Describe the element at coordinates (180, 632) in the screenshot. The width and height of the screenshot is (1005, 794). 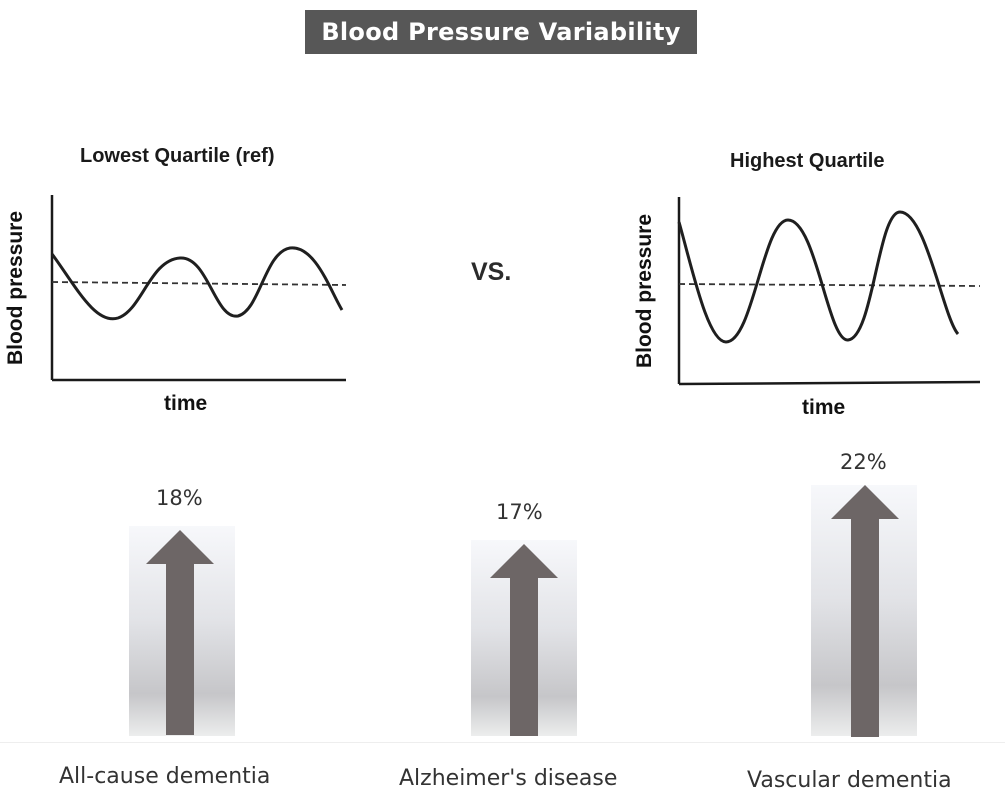
I see `risk-arrow-all-cause` at that location.